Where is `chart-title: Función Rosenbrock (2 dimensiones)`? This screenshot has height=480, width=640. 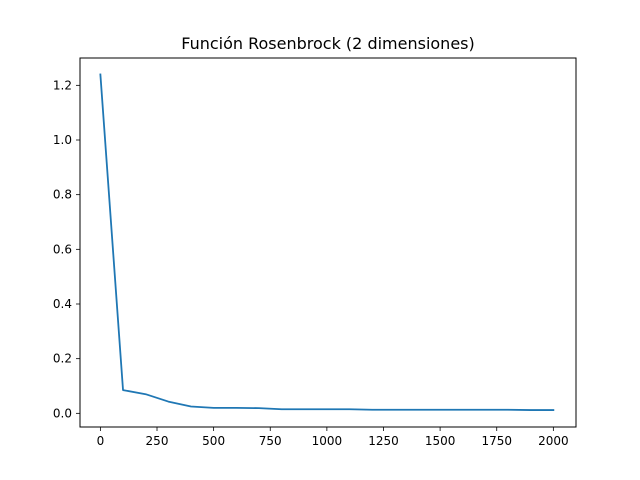
chart-title: Función Rosenbrock (2 dimensiones) is located at coordinates (328, 43).